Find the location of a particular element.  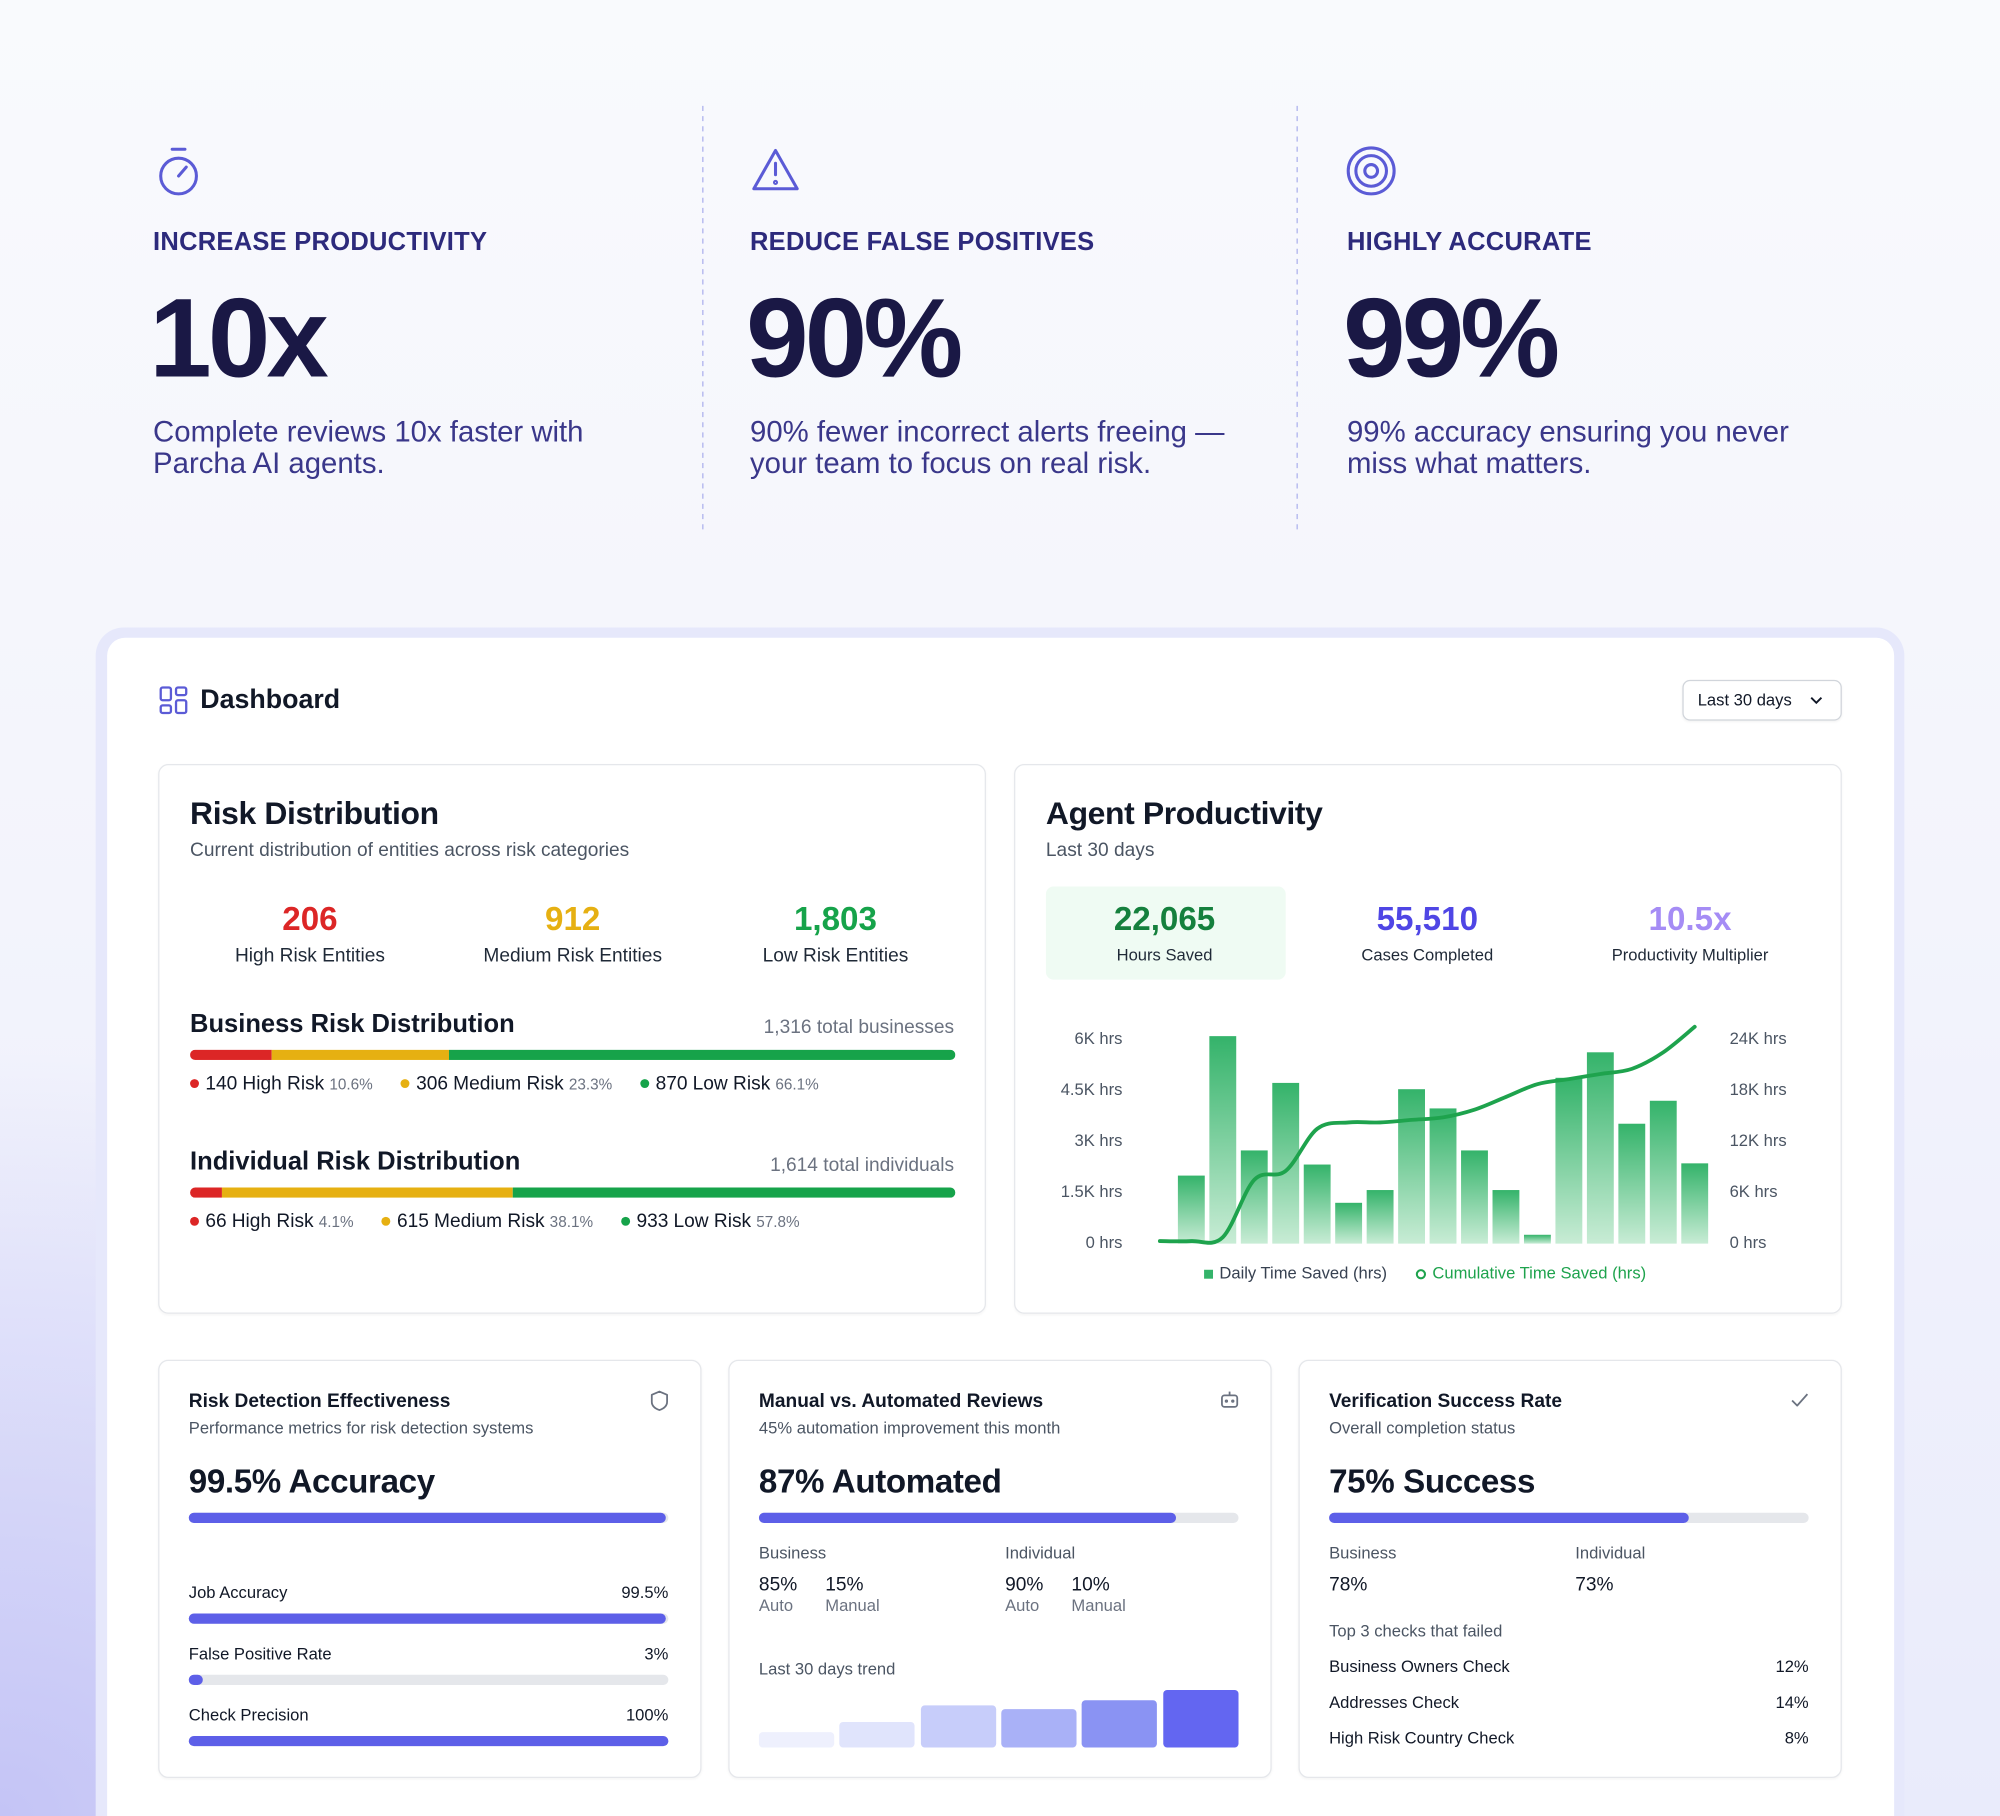

card-subtitle: Last 30 days is located at coordinates (1100, 850).